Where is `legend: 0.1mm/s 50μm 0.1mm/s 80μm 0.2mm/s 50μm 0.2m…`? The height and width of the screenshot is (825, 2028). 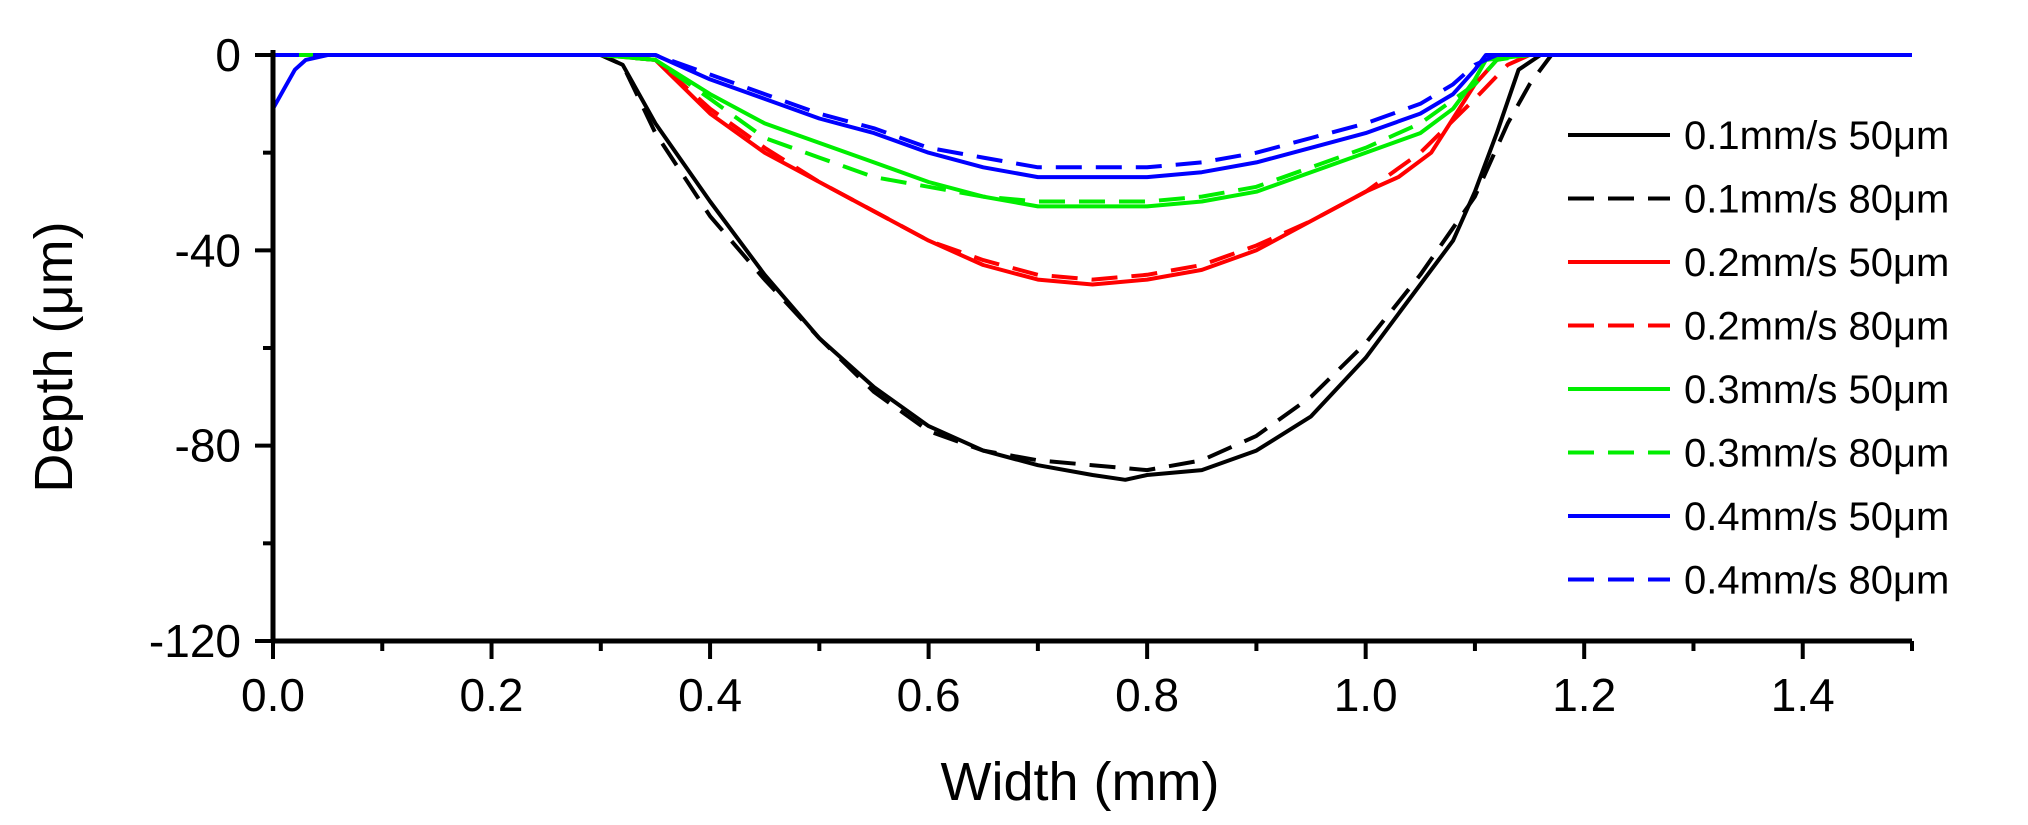
legend: 0.1mm/s 50μm 0.1mm/s 80μm 0.2mm/s 50μm 0.2m… is located at coordinates (1758, 358).